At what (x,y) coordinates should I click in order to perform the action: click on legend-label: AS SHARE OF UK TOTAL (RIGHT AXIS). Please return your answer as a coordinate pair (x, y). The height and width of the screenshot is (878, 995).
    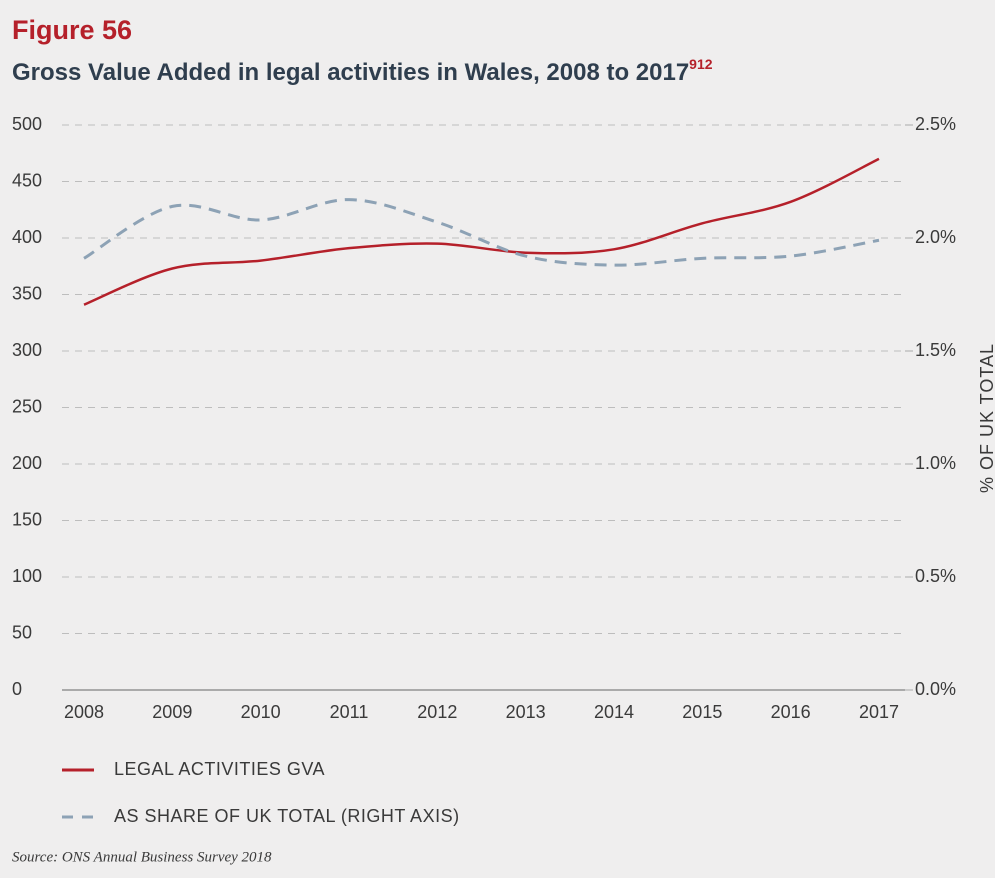
    Looking at the image, I should click on (287, 816).